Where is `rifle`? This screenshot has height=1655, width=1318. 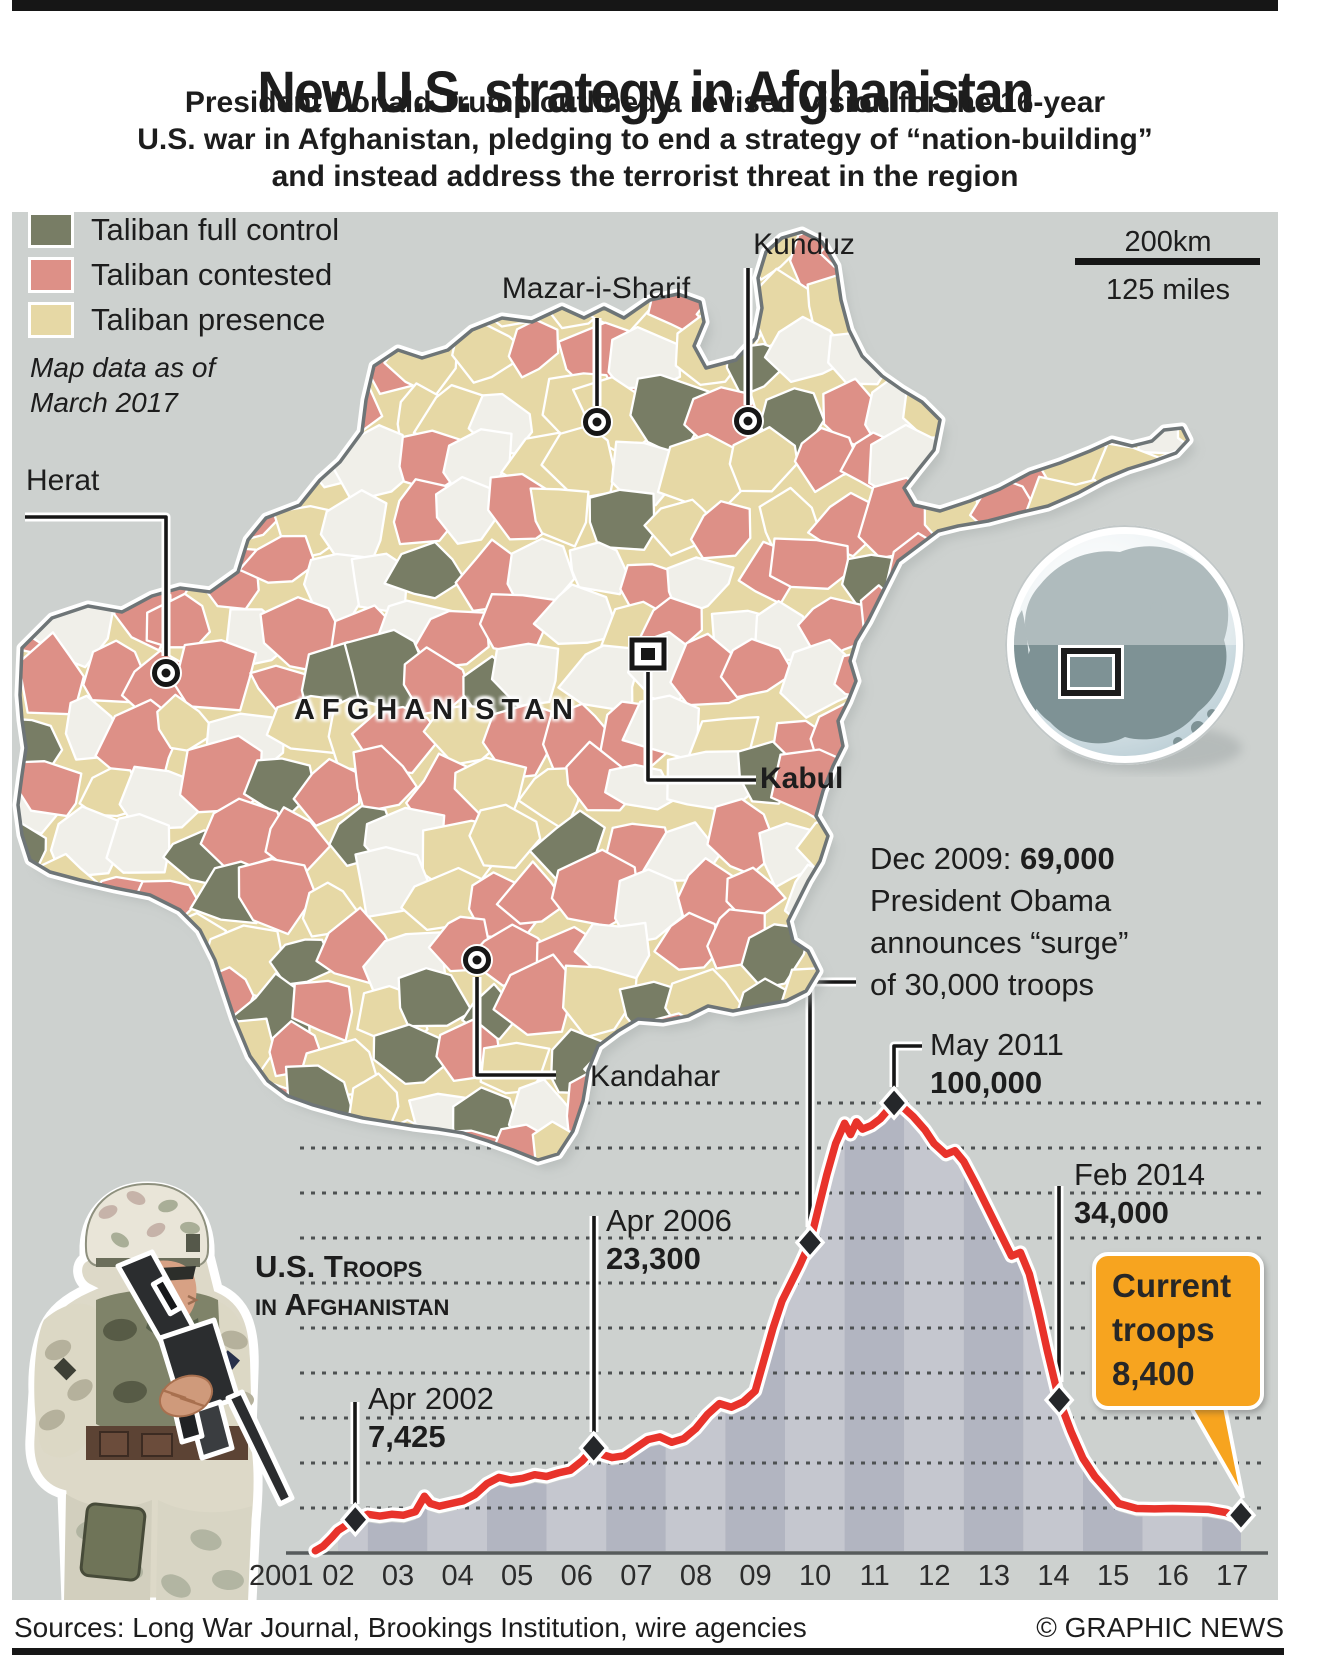
rifle is located at coordinates (205, 1378).